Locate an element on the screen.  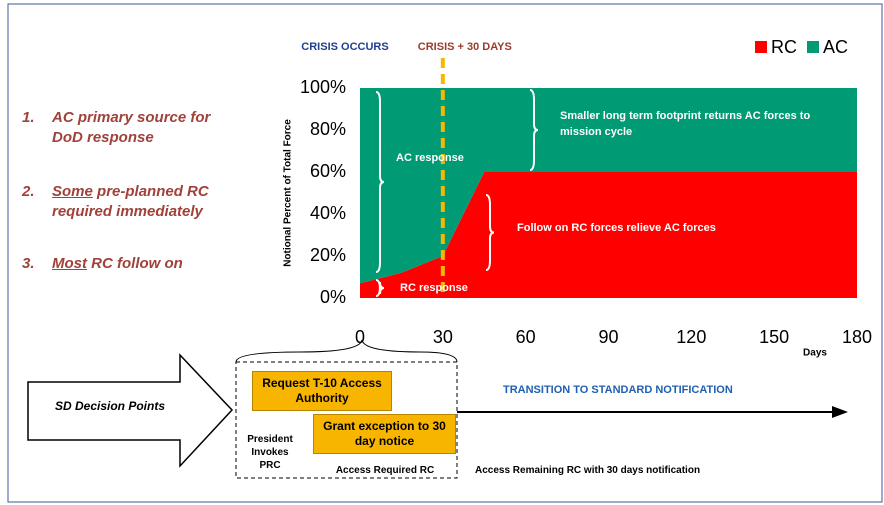
y-tick-label: 40% is located at coordinates (328, 213).